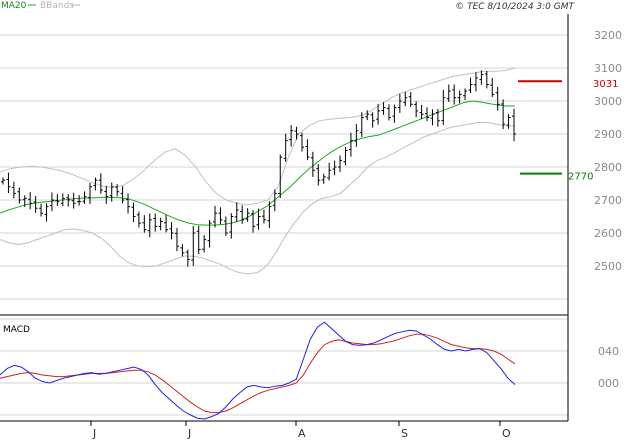 This screenshot has width=627, height=444. Describe the element at coordinates (16, 330) in the screenshot. I see `macd-title: MACD` at that location.